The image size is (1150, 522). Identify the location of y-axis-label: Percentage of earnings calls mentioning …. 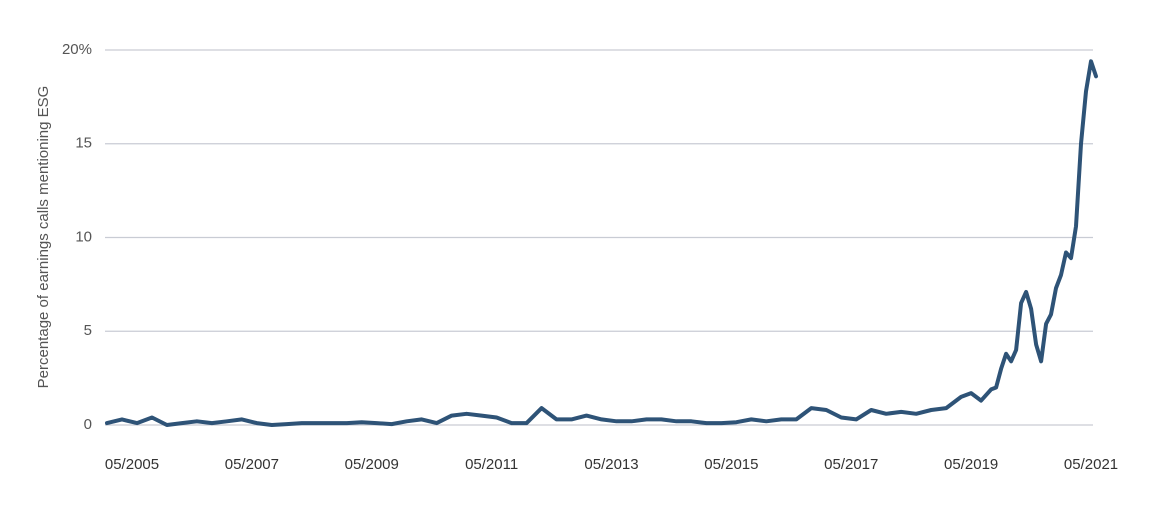
(43, 237).